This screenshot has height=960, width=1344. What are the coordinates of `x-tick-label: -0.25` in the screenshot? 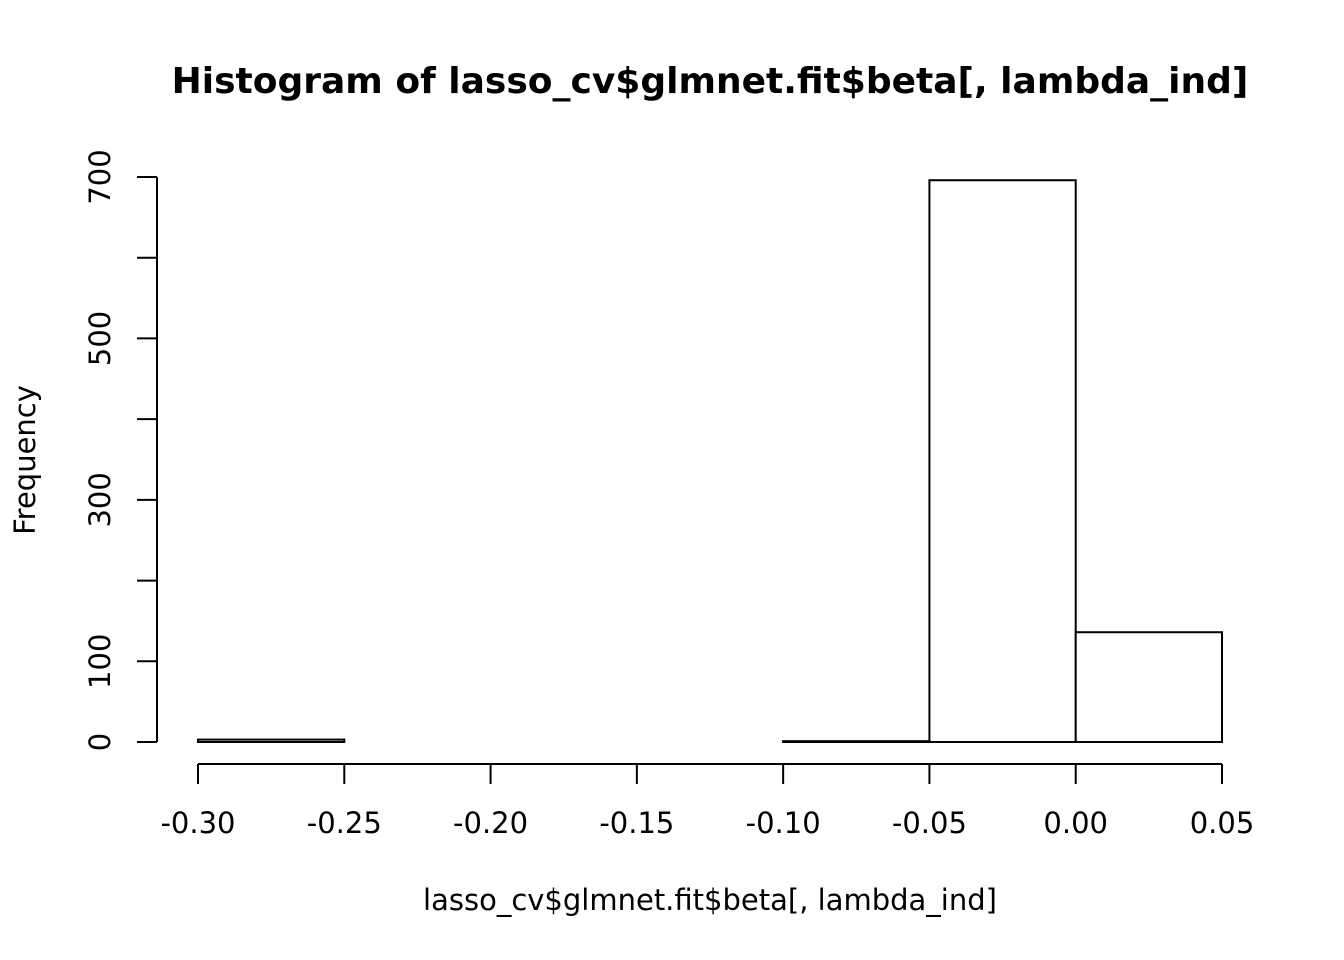 It's located at (344, 823).